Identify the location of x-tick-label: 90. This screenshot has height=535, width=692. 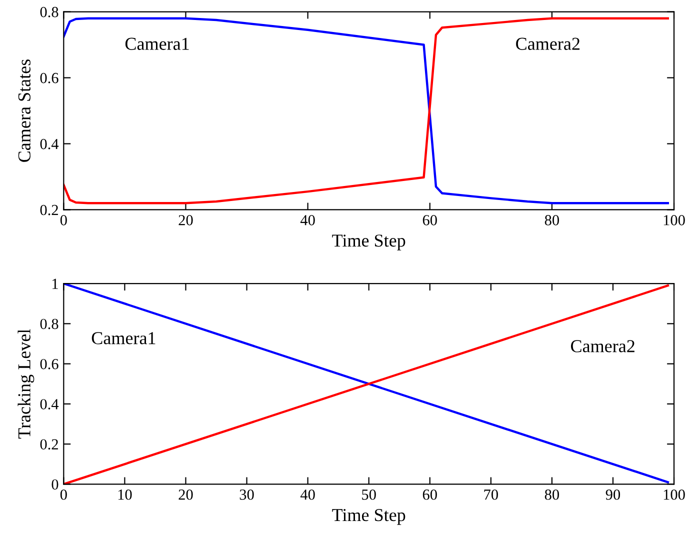
(613, 494).